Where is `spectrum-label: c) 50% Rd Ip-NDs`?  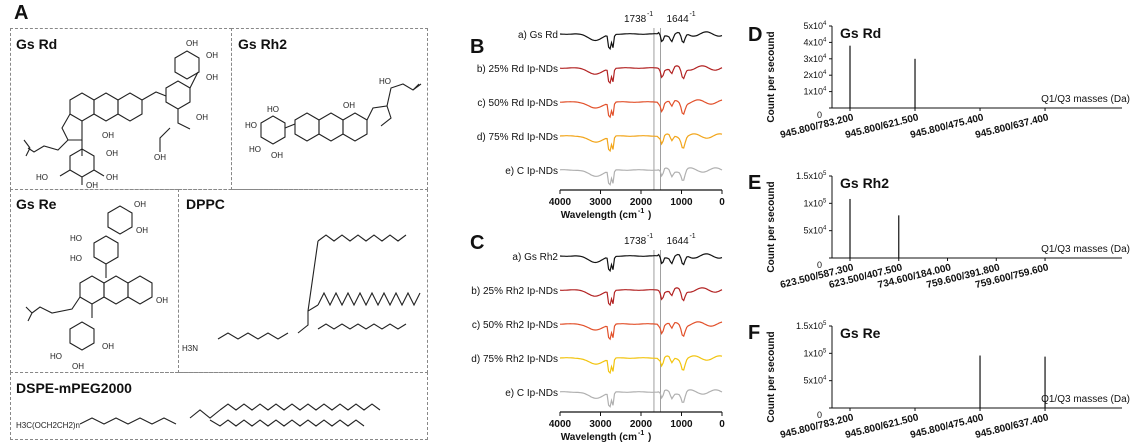 spectrum-label: c) 50% Rd Ip-NDs is located at coordinates (517, 103).